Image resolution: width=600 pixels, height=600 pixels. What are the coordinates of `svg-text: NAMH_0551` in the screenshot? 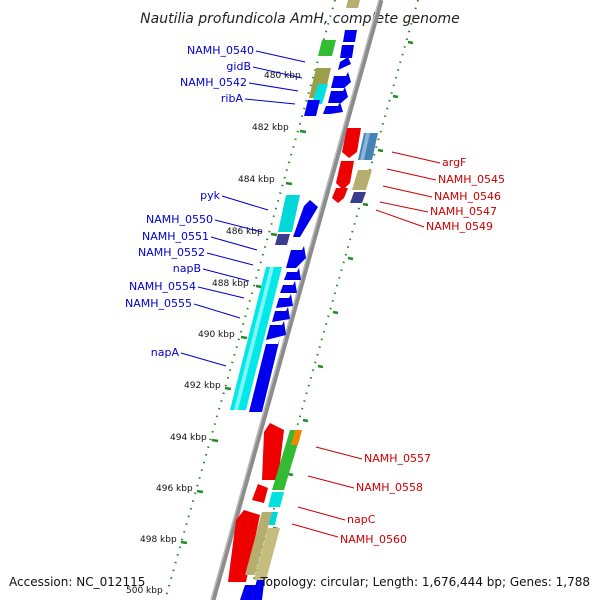 It's located at (175, 236).